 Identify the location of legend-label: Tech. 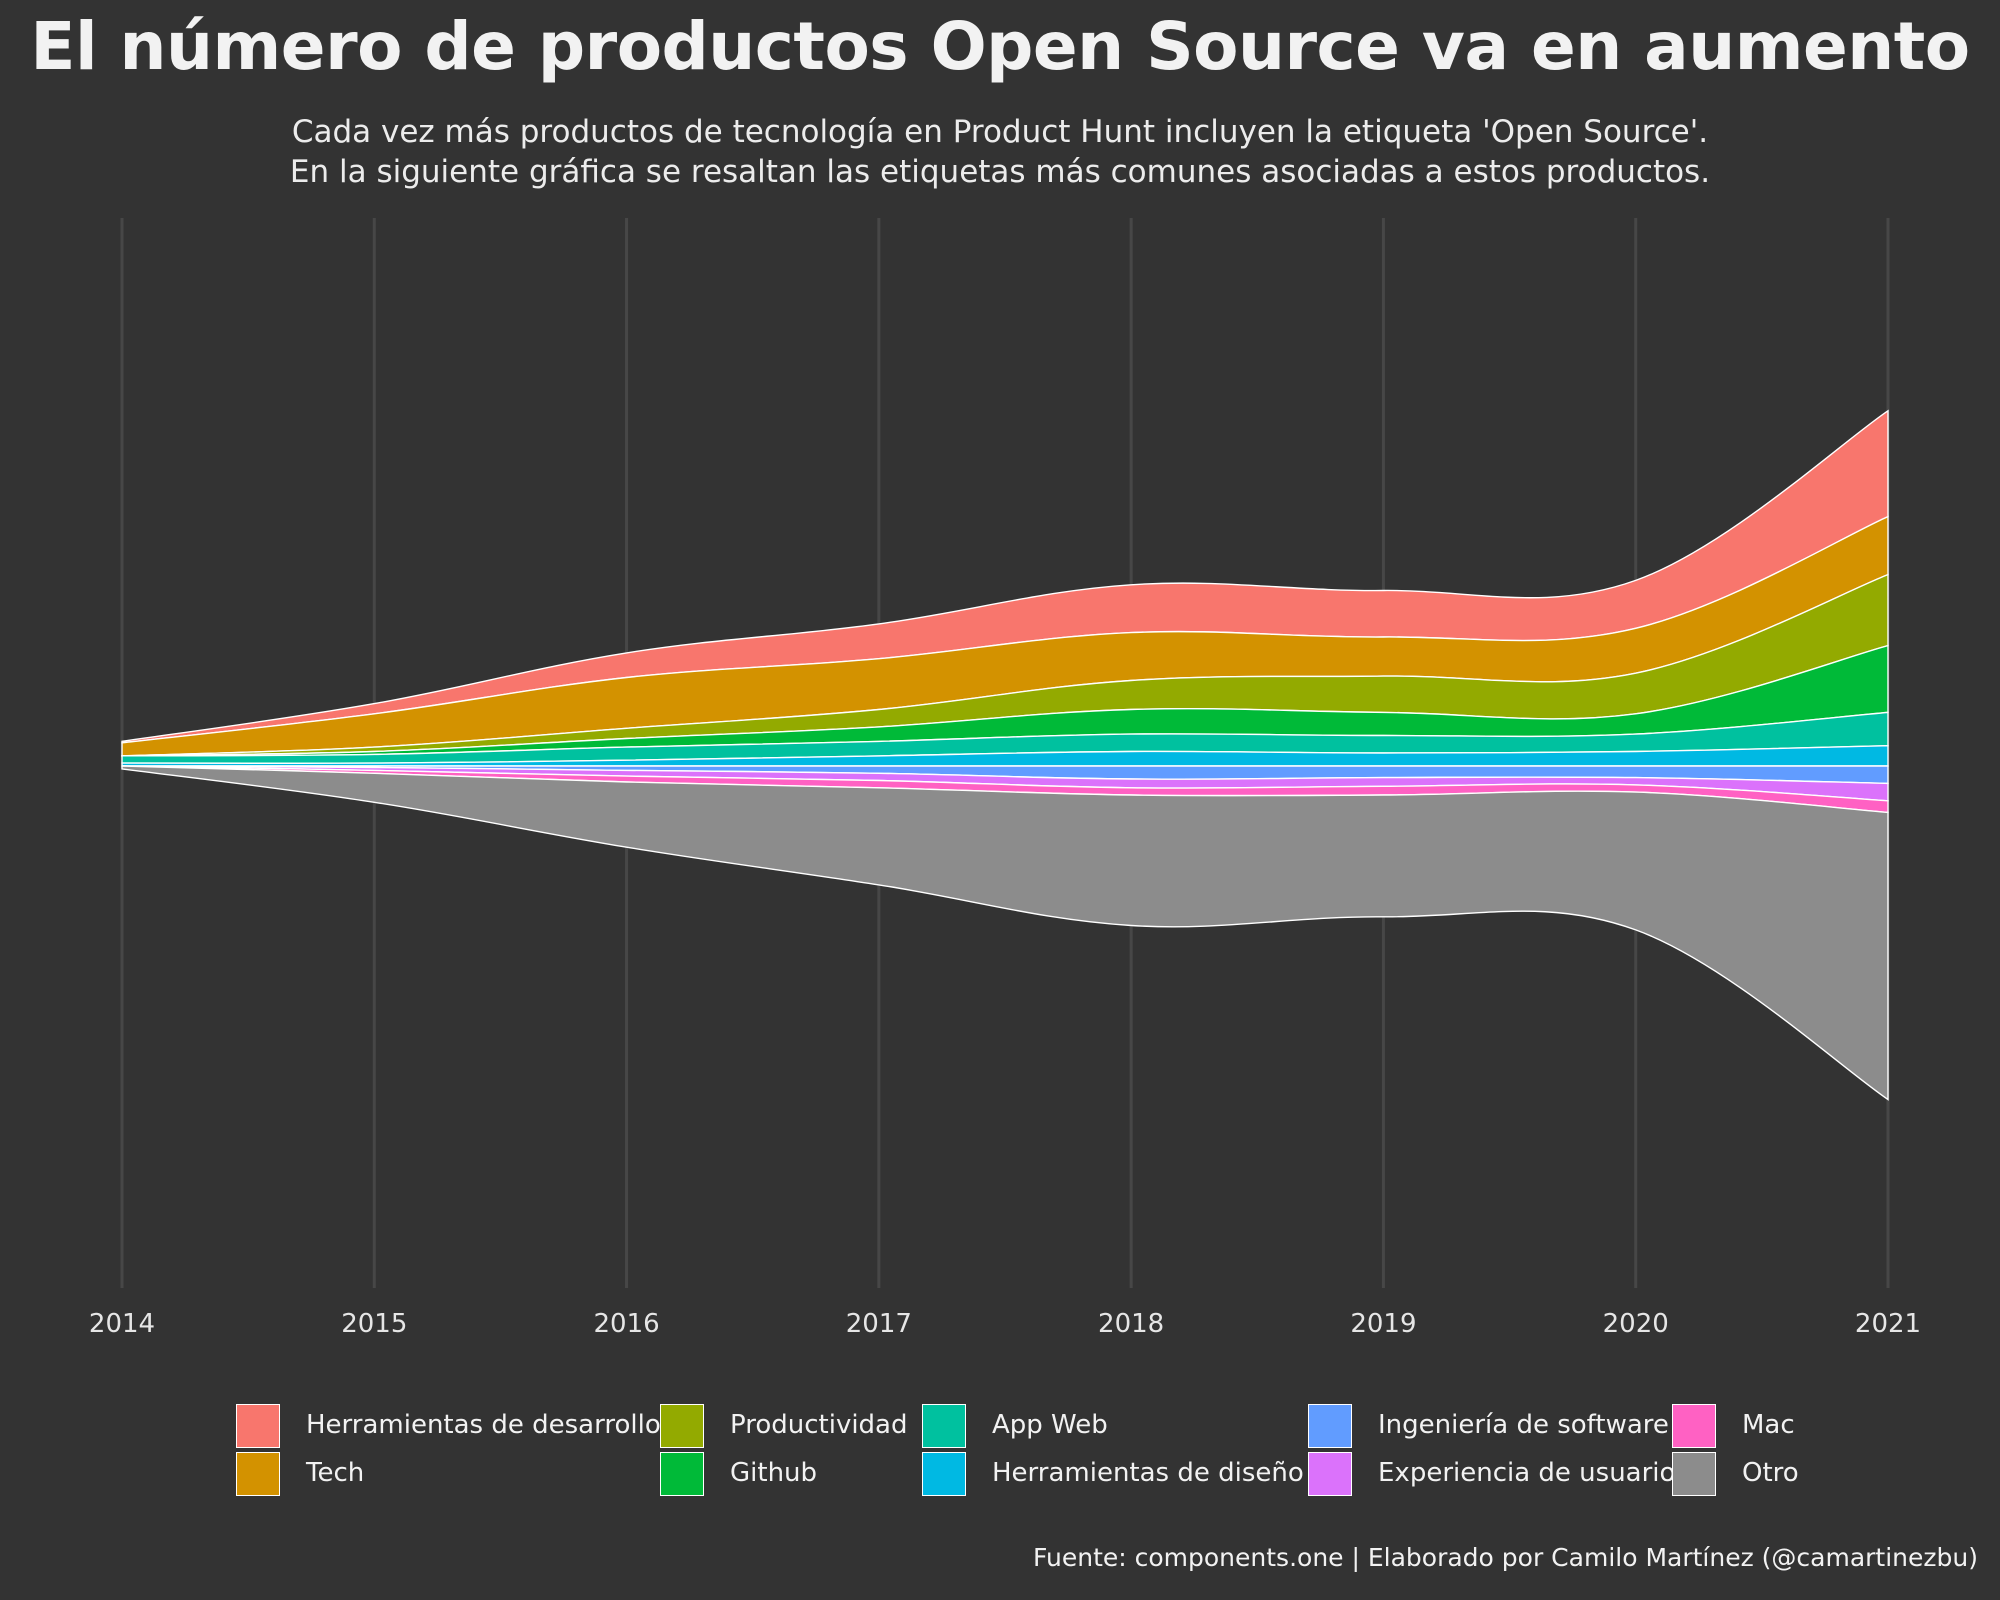
(335, 1473).